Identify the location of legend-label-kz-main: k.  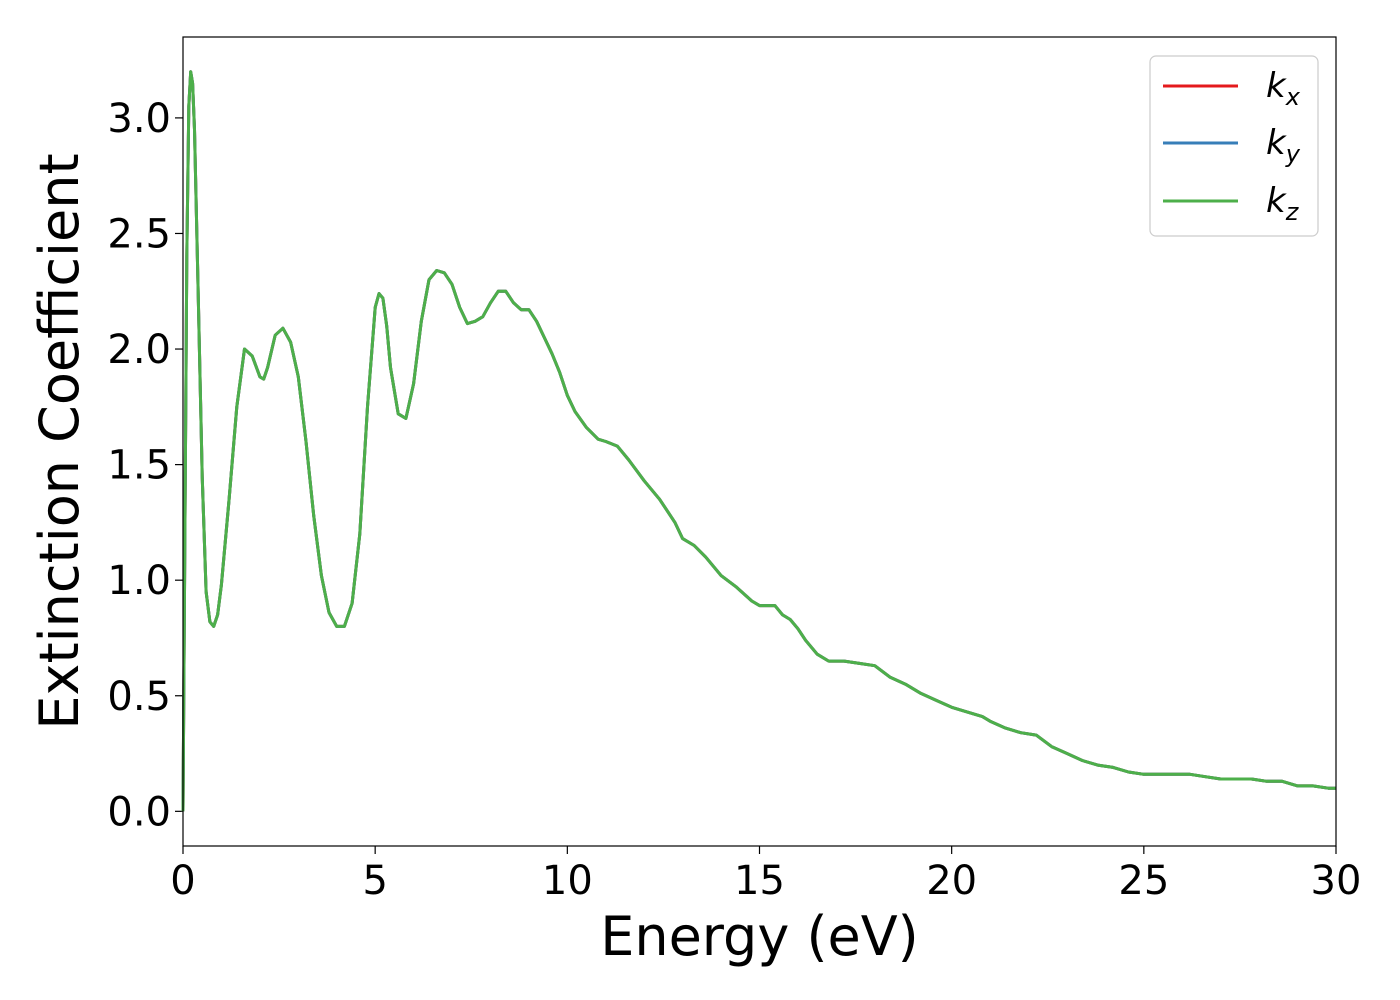
(1276, 201).